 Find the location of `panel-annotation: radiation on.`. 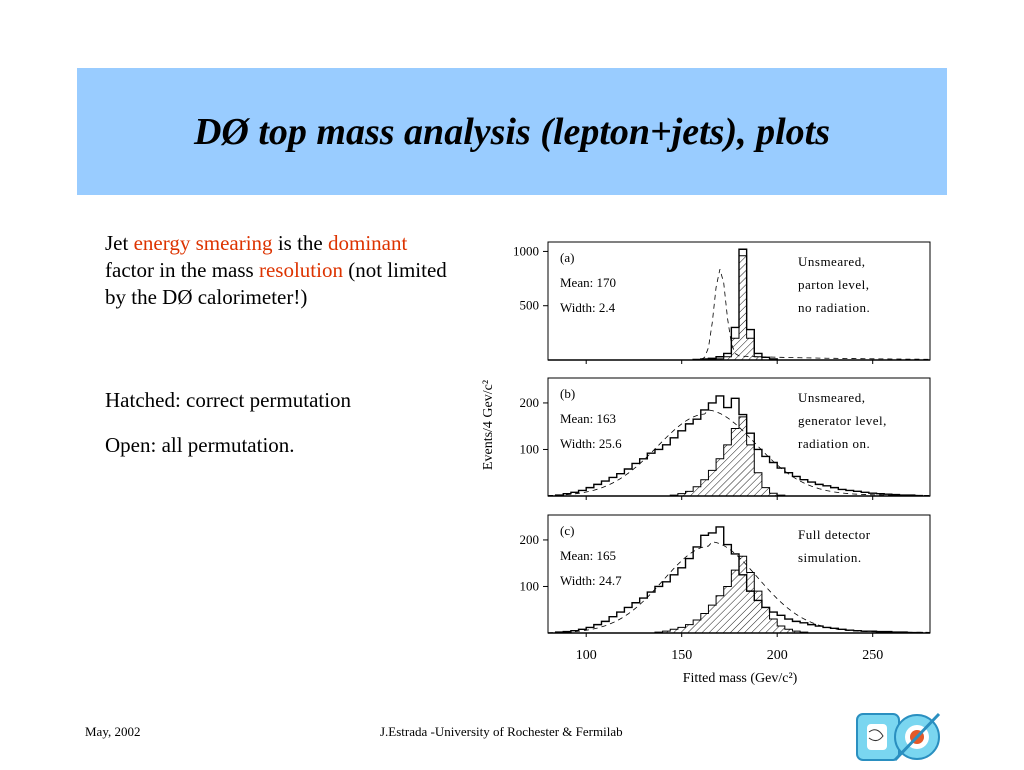

panel-annotation: radiation on. is located at coordinates (834, 443).